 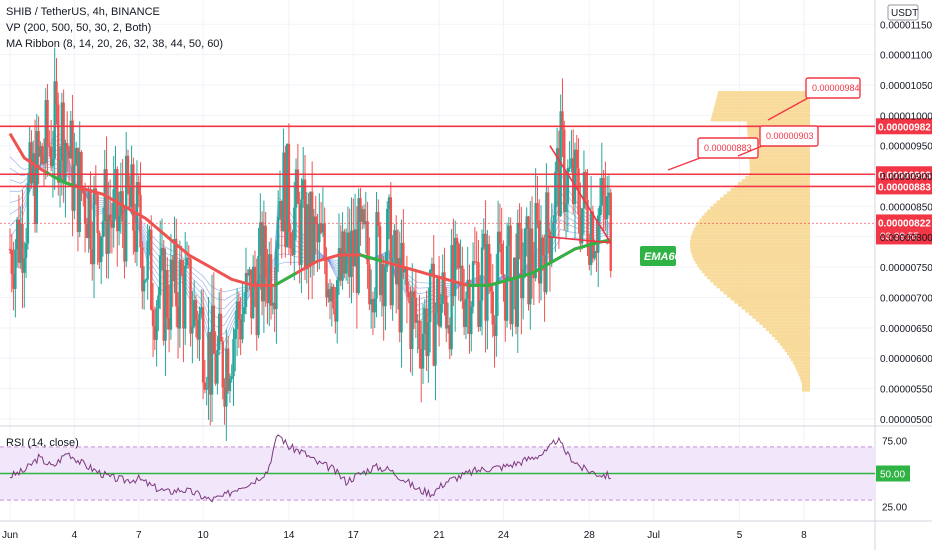 I want to click on time-axis-tick: 21, so click(x=440, y=535).